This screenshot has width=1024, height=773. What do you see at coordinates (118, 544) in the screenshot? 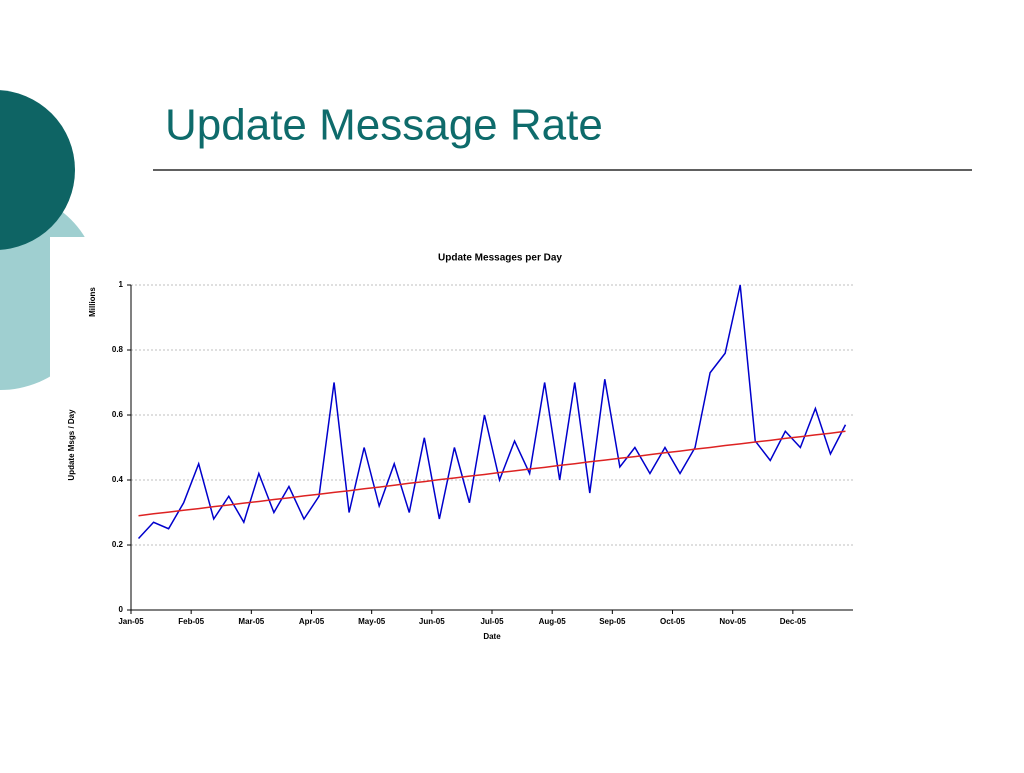
I see `y-tick-label: 0.2` at bounding box center [118, 544].